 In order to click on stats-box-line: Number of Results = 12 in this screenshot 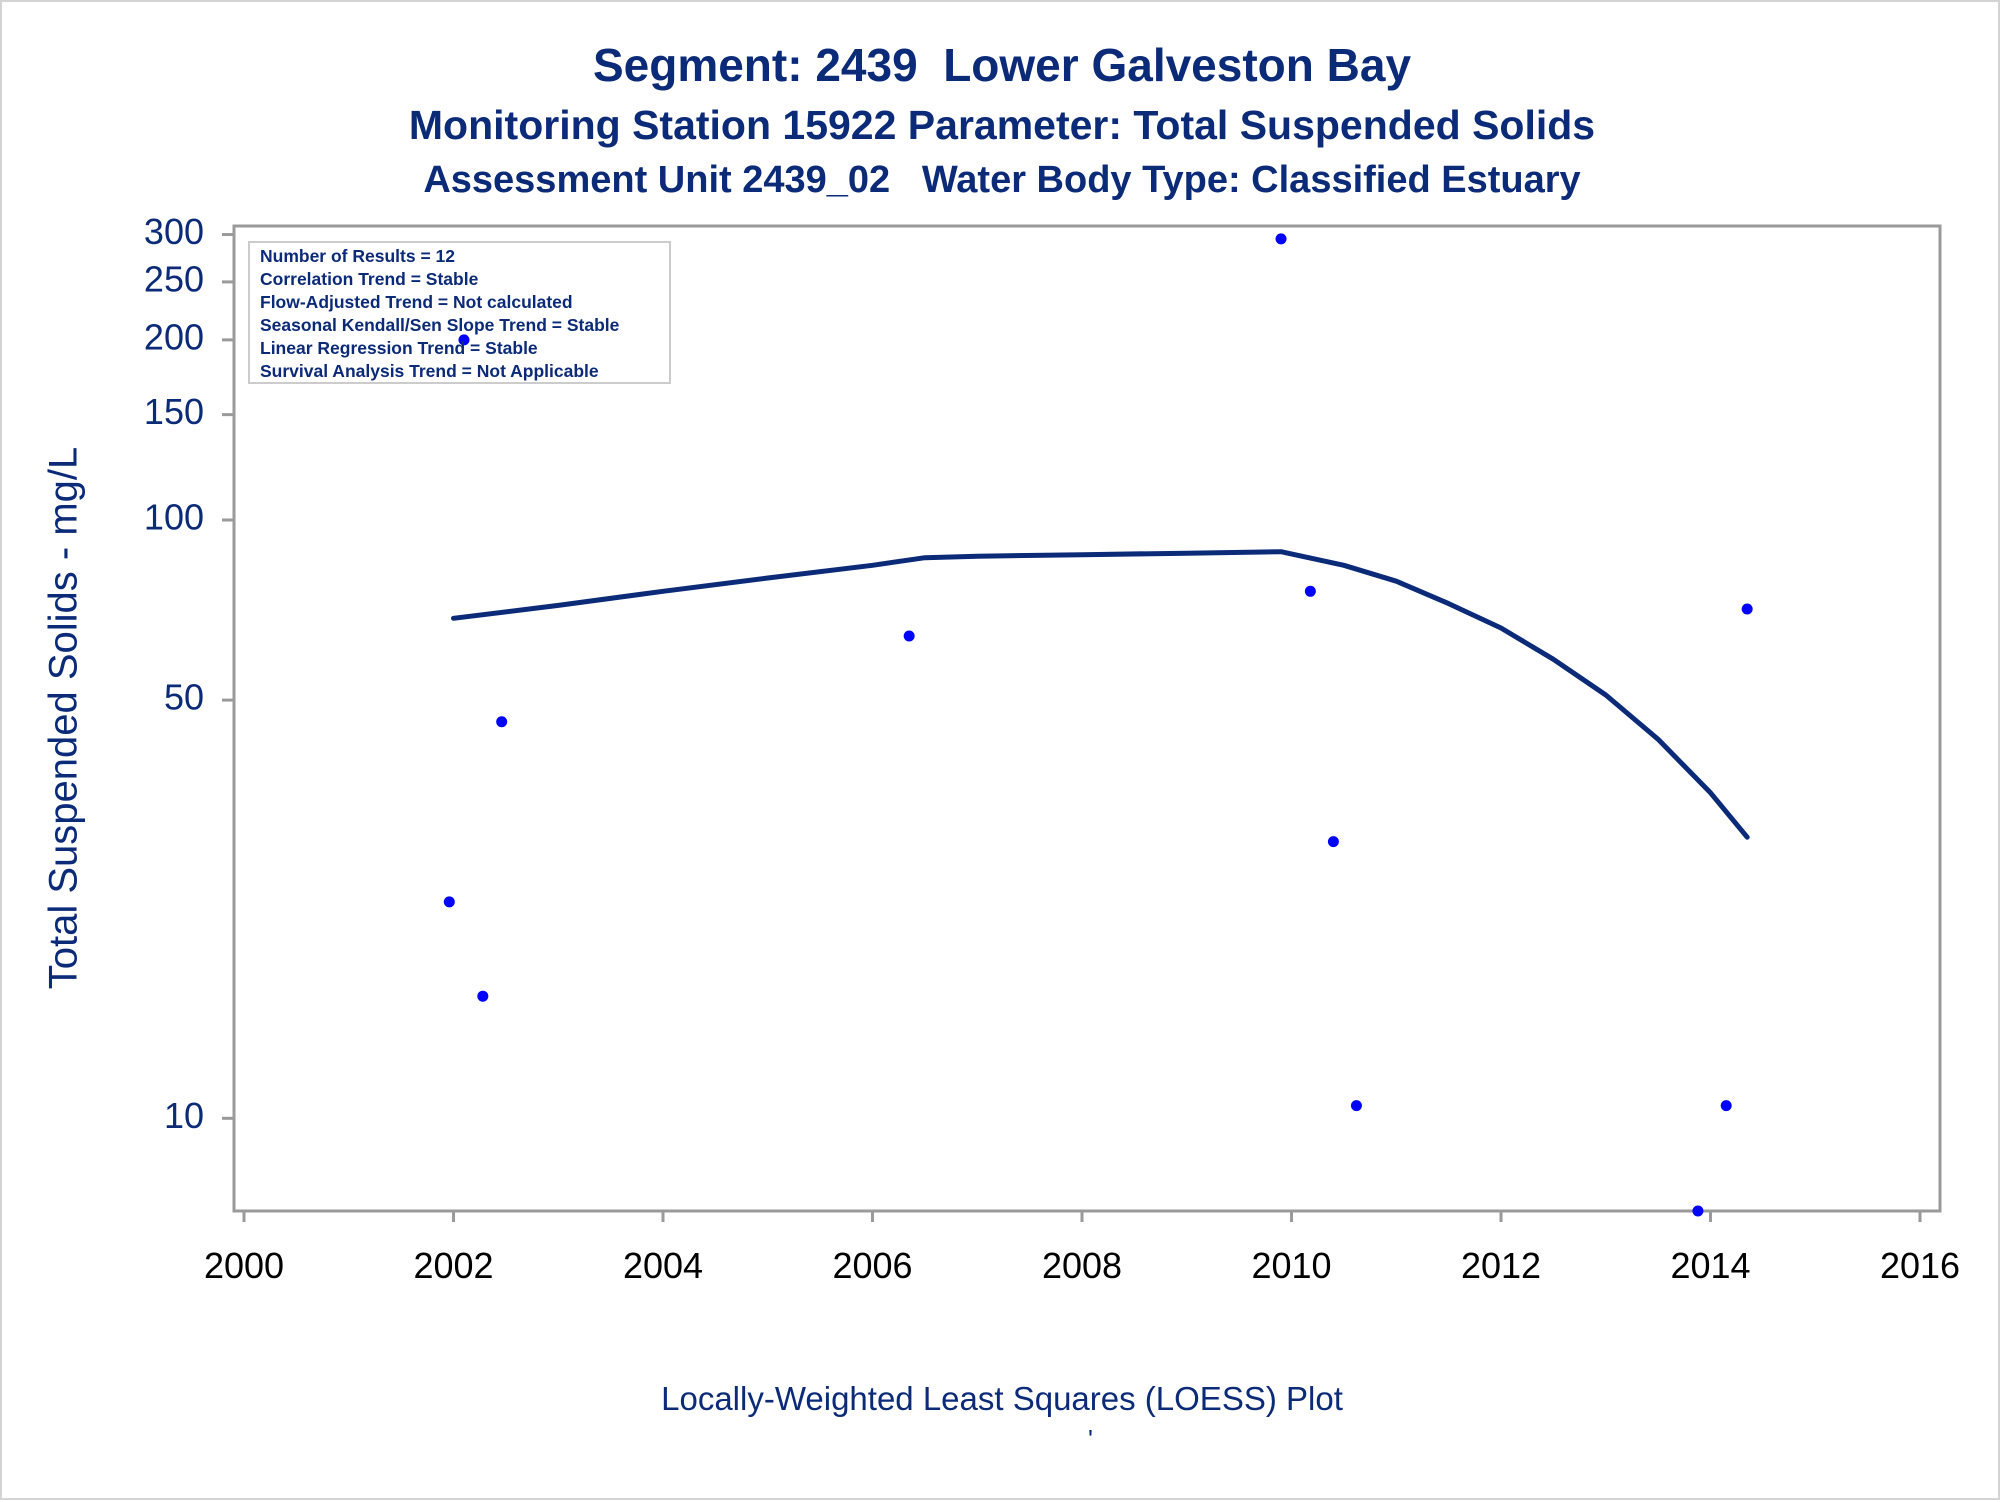, I will do `click(357, 256)`.